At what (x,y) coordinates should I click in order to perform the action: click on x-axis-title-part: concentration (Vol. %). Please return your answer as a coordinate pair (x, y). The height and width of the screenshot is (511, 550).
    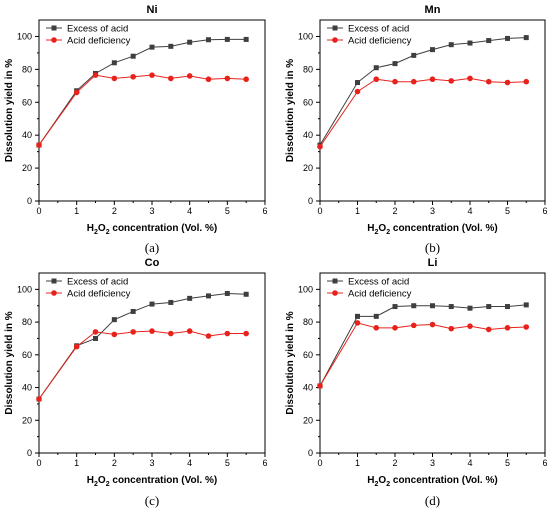
    Looking at the image, I should click on (444, 480).